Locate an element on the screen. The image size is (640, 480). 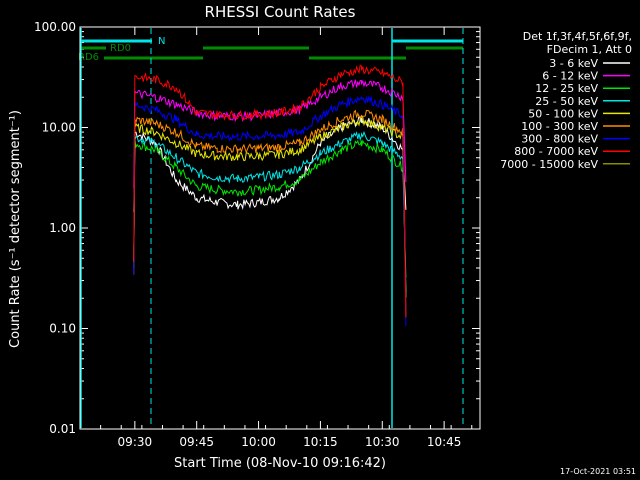
legend-label: 3 - 6 keV is located at coordinates (573, 63).